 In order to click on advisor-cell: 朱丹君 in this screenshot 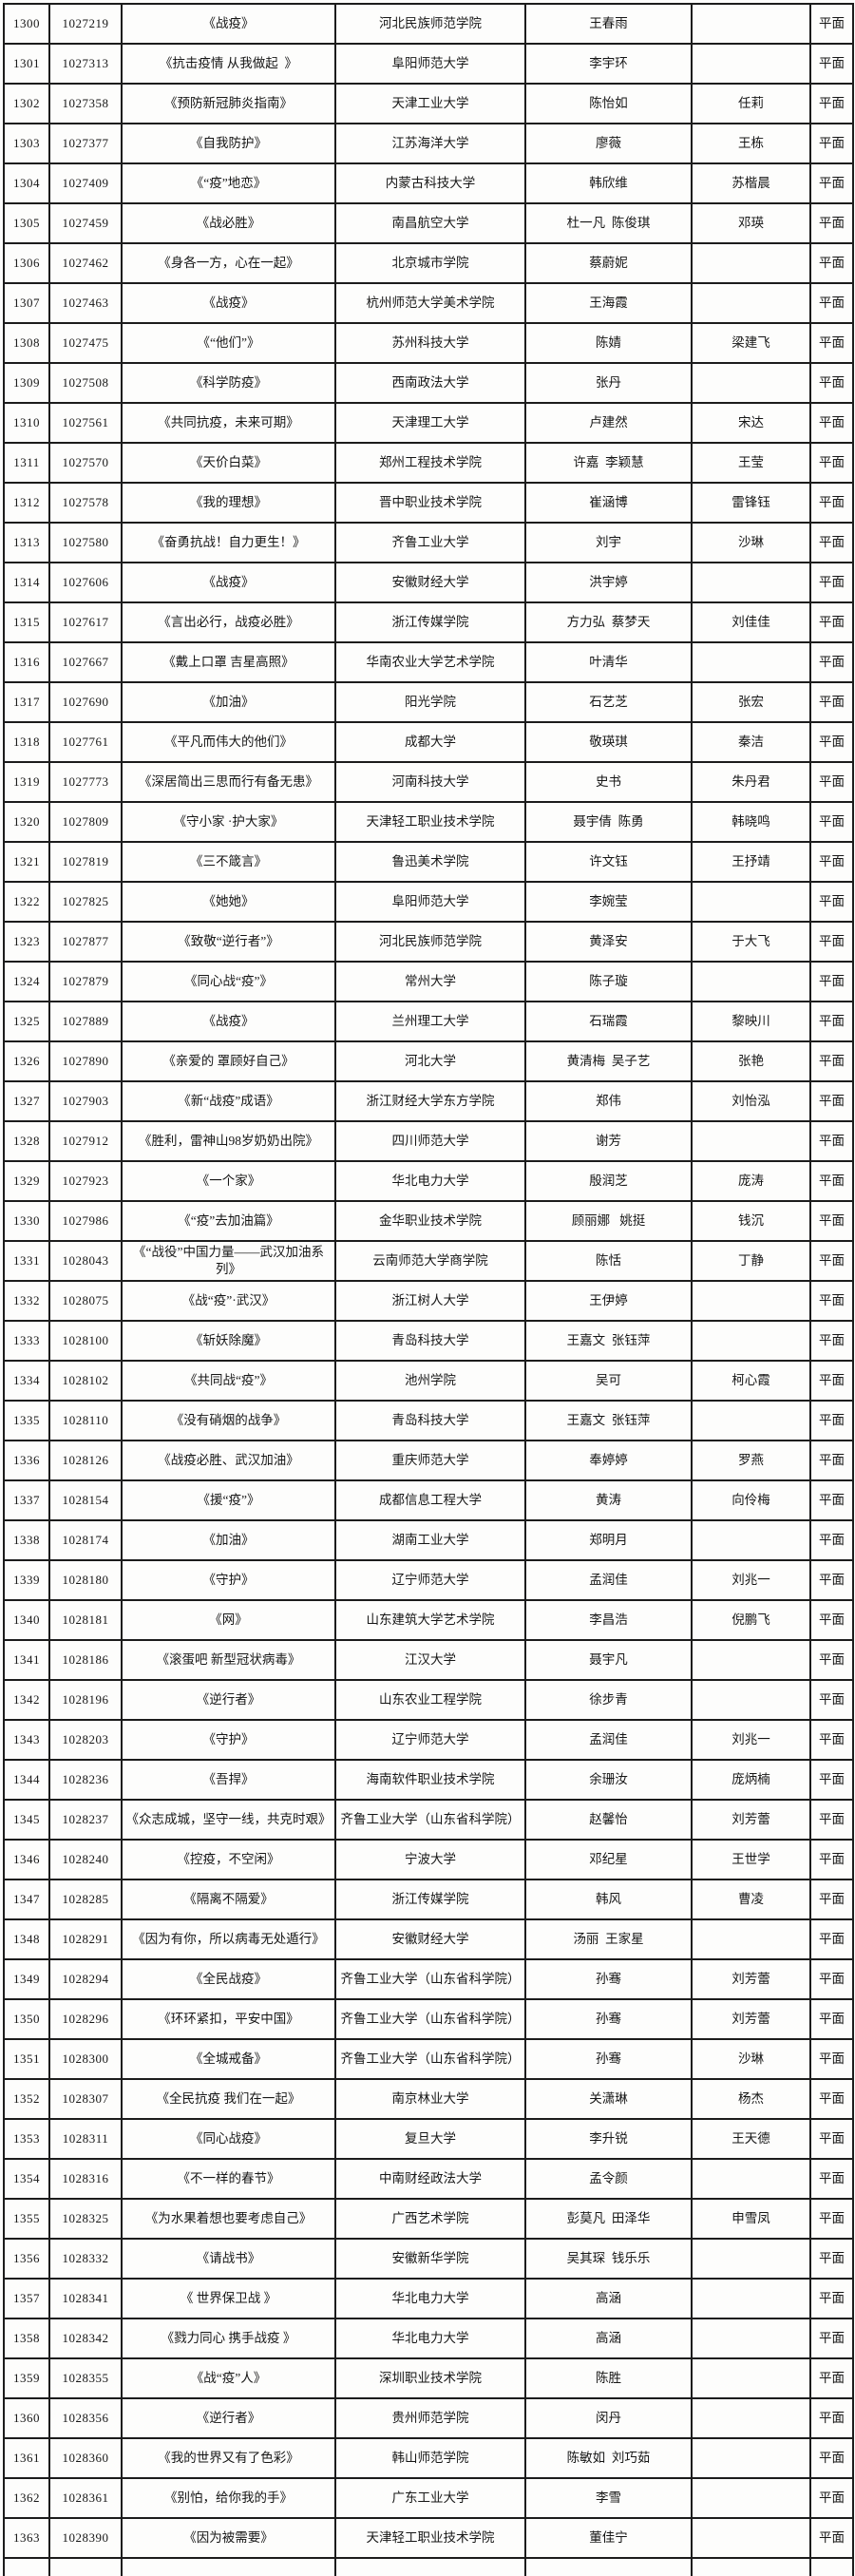, I will do `click(751, 782)`.